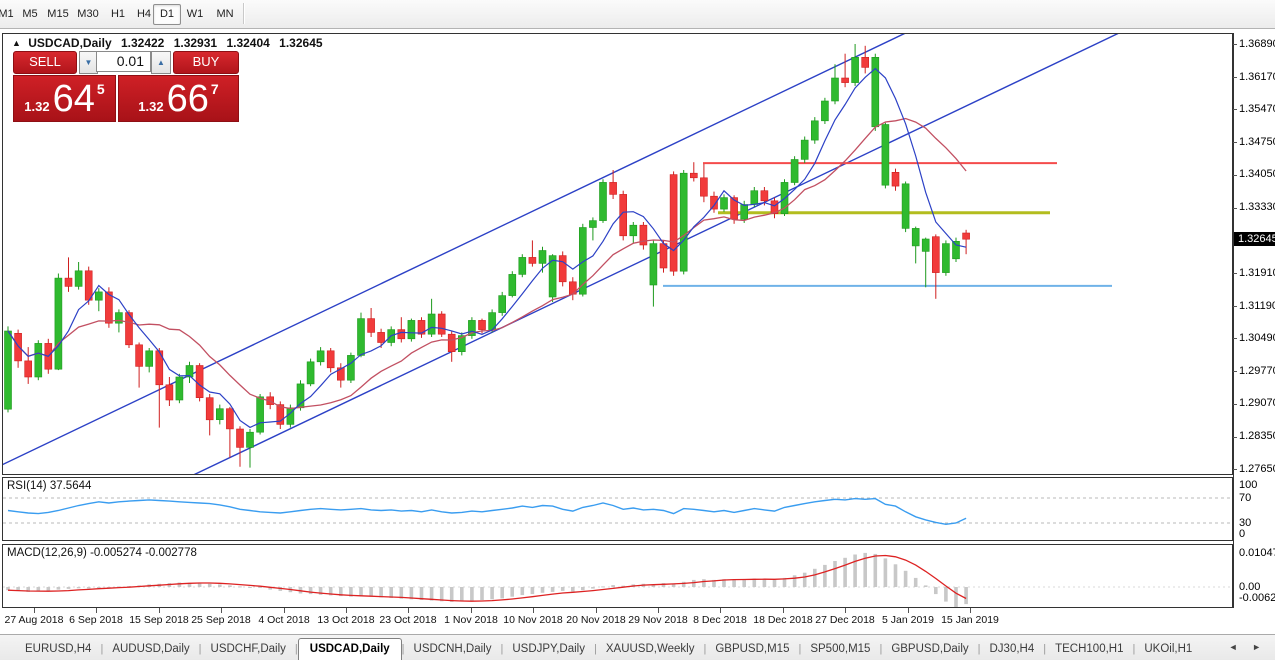 This screenshot has width=1275, height=665. Describe the element at coordinates (720, 620) in the screenshot. I see `date-axis-label: 8 Dec 2018` at that location.